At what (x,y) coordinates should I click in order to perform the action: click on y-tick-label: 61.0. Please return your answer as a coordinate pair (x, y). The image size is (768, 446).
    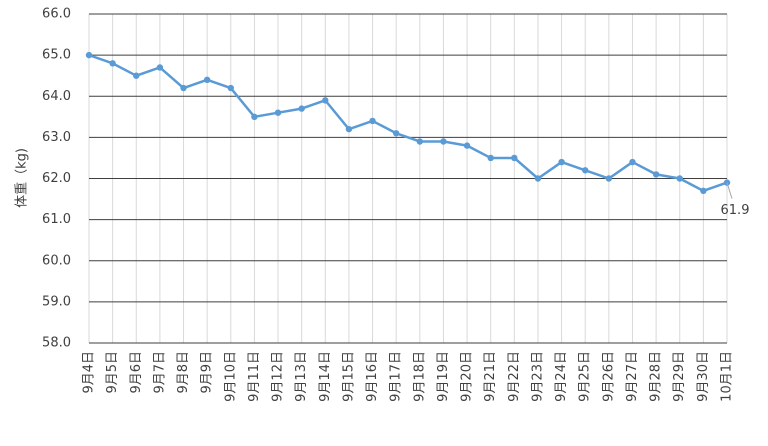
    Looking at the image, I should click on (56, 219).